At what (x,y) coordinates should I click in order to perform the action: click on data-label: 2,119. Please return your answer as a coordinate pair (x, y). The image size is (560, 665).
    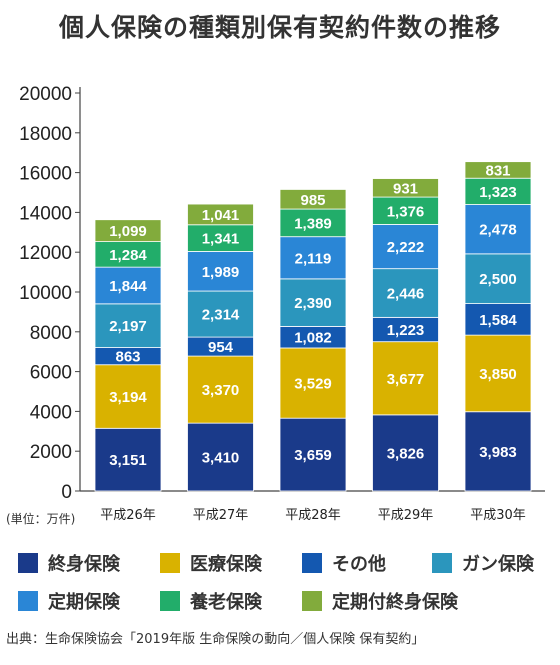
    Looking at the image, I should click on (313, 258).